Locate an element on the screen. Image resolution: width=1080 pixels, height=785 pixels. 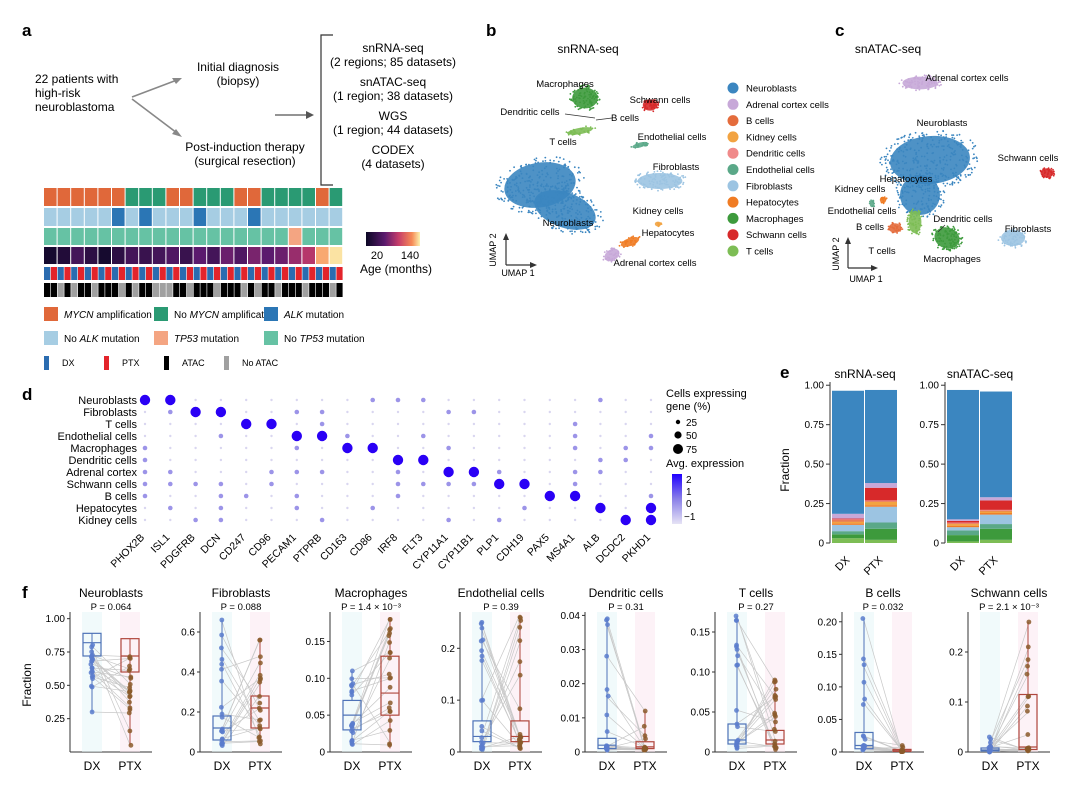
umap-b-tcells-point is located at coordinates (580, 128).